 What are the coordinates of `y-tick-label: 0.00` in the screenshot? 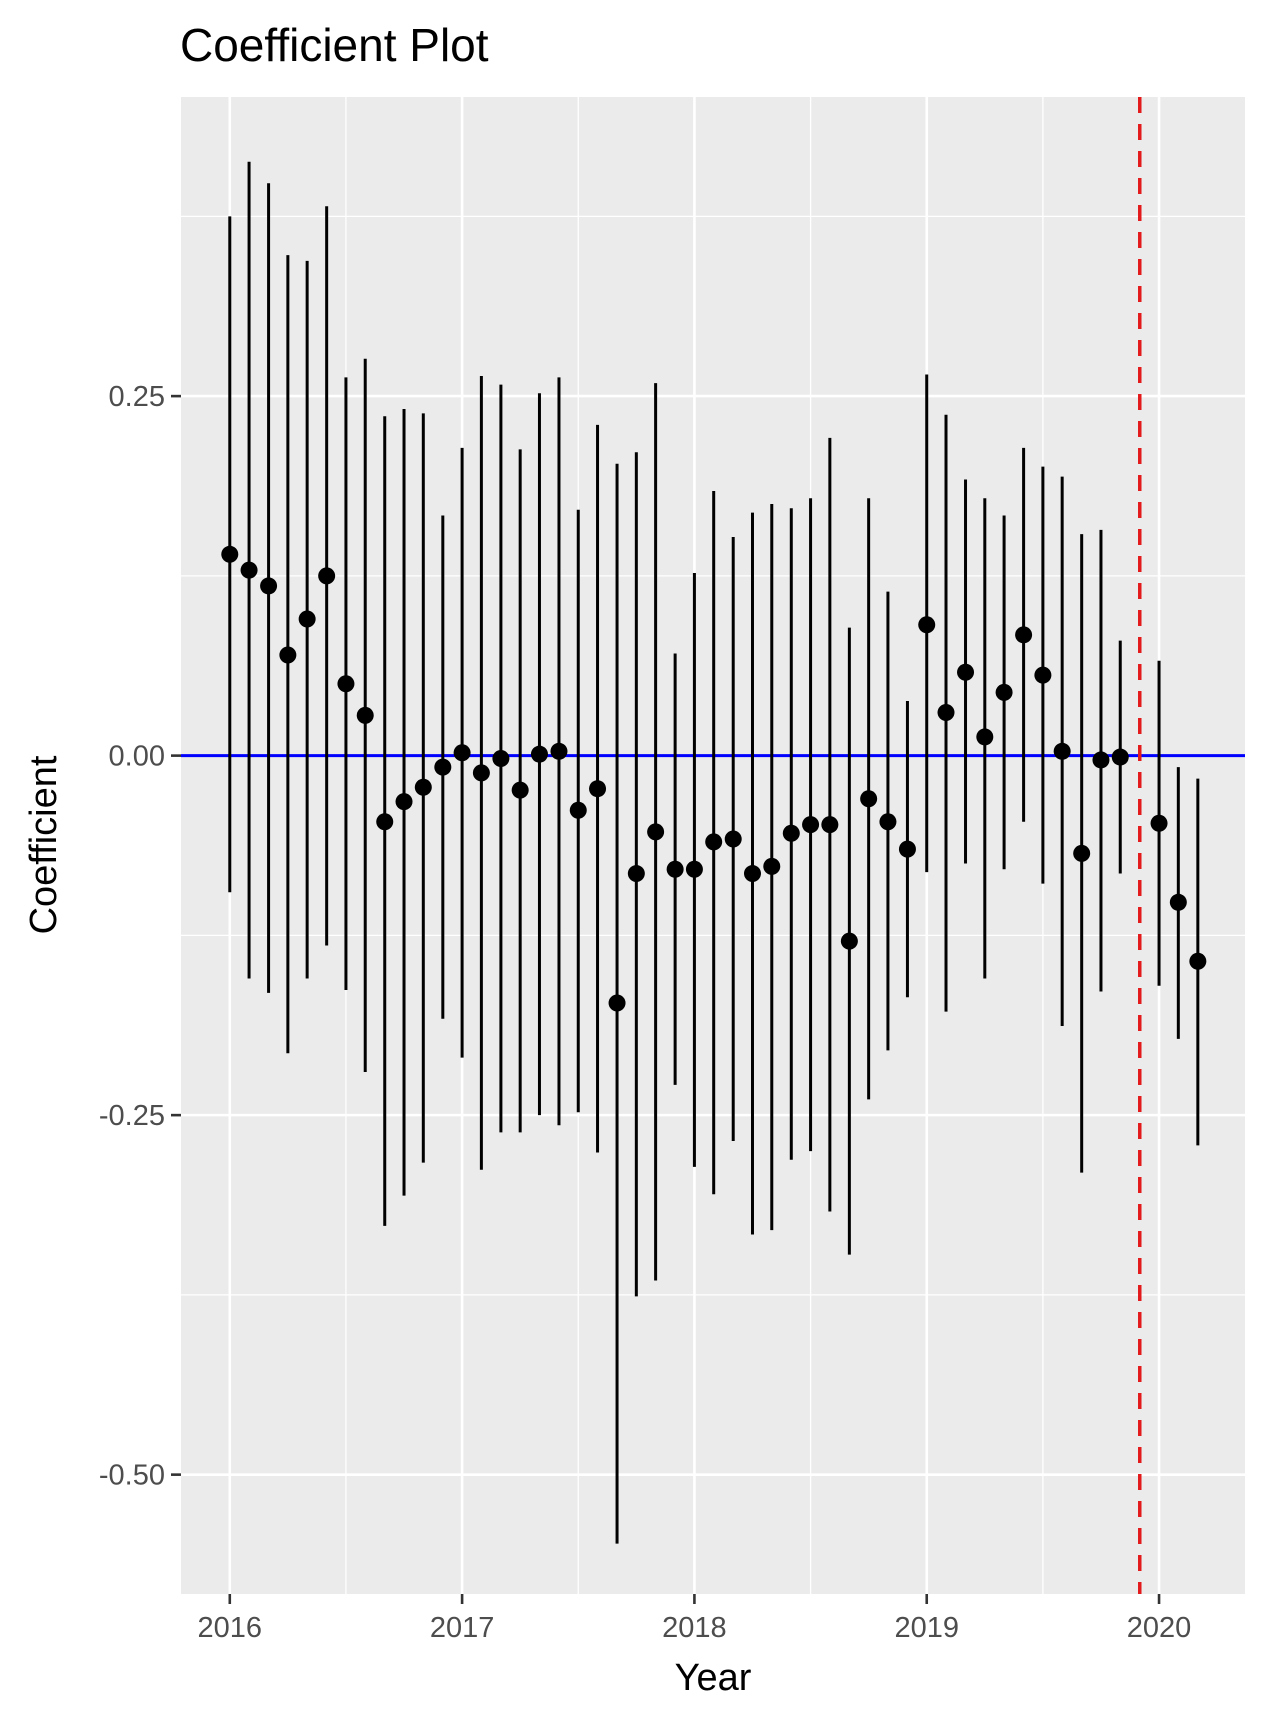 It's located at (137, 757).